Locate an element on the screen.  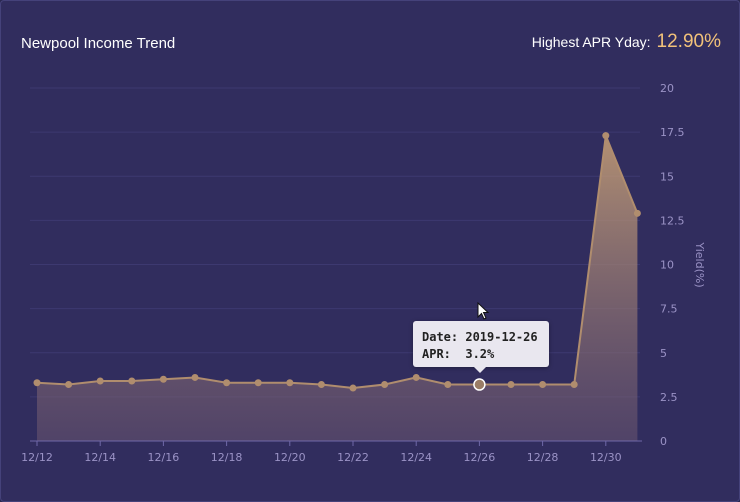
y-tick-label: 10 is located at coordinates (667, 265).